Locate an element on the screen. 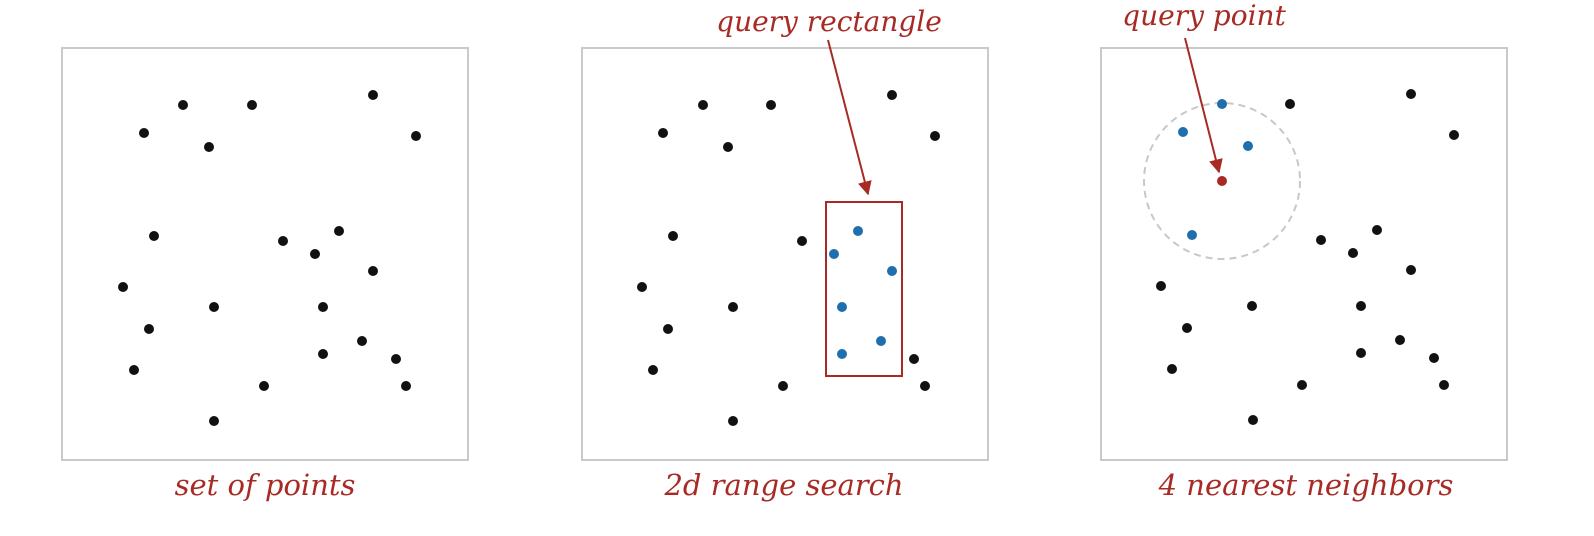 Image resolution: width=1594 pixels, height=536 pixels. query-point-arrow is located at coordinates (1203, 105).